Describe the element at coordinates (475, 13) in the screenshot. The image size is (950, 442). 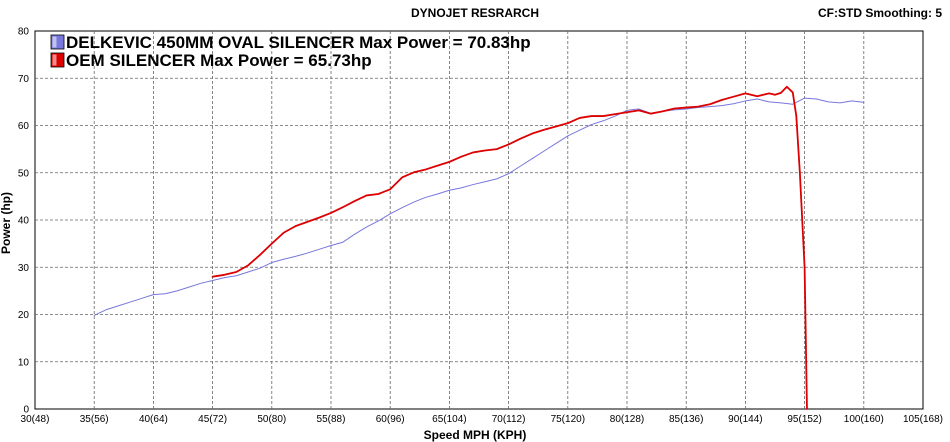
I see `chart-header-title: DYNOJET RESRARCH` at that location.